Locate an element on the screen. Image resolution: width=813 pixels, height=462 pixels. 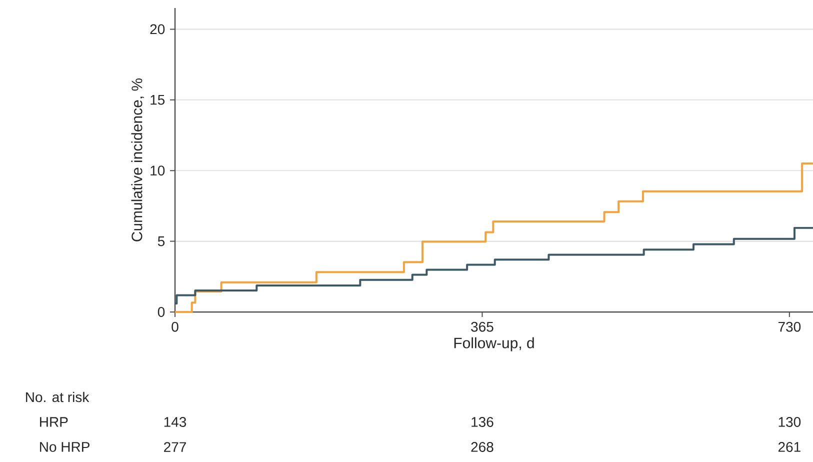
y-tick-label: 10 is located at coordinates (157, 171).